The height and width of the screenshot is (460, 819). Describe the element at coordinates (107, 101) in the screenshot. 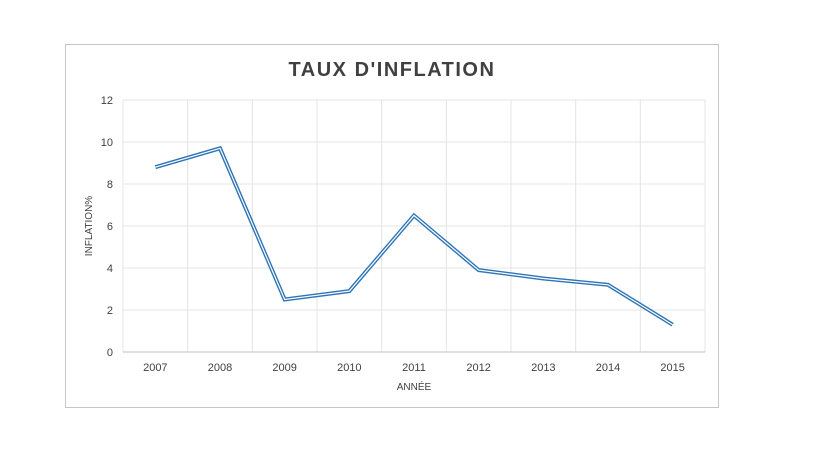

I see `y-tick-label: 12` at that location.